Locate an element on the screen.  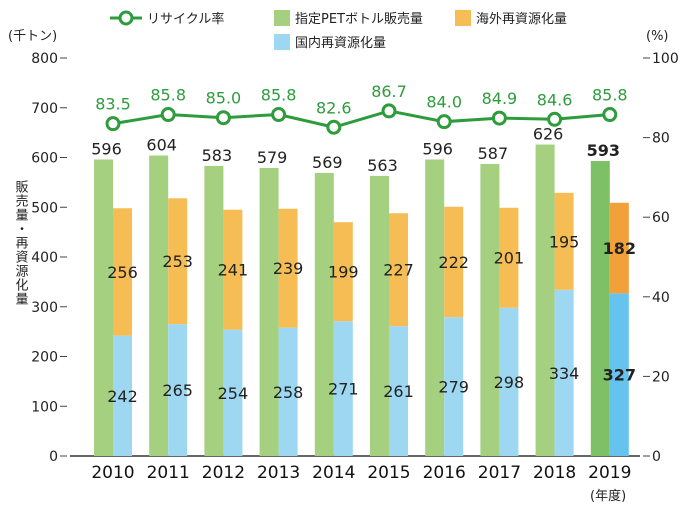
left-tick-label: 600 is located at coordinates (44, 159).